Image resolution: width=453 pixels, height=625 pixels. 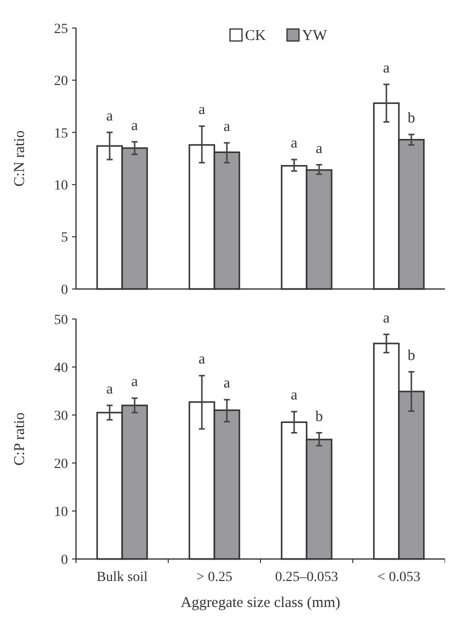 I want to click on y-tick-label: 30, so click(x=61, y=416).